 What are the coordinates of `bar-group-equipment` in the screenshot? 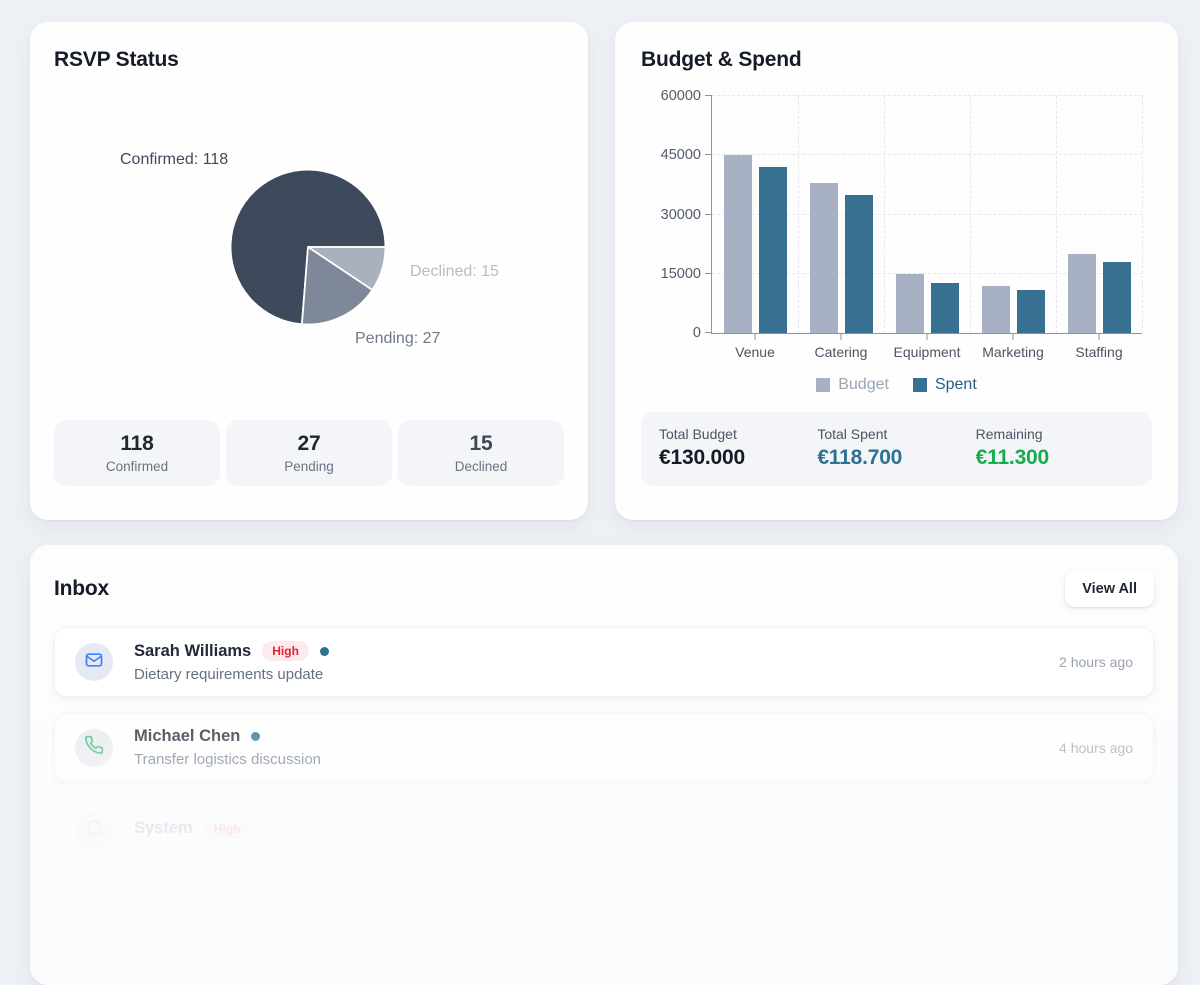 It's located at (927, 214).